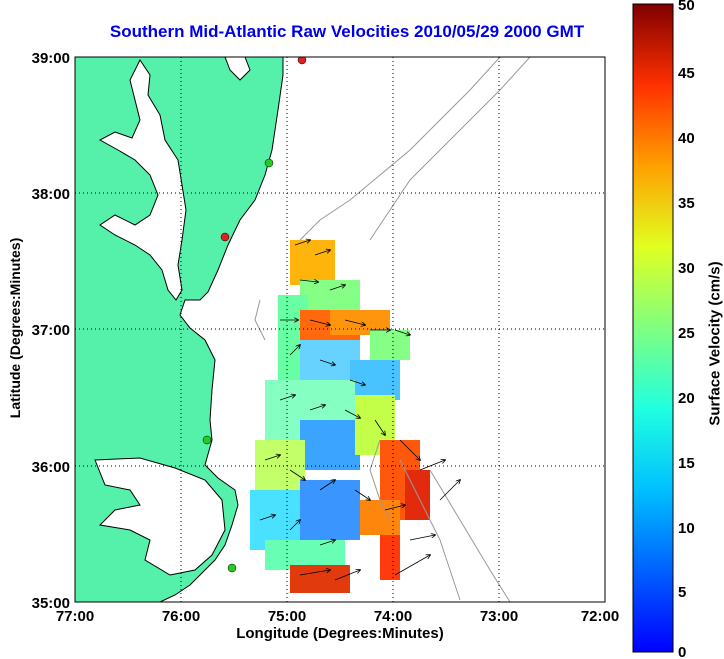 Image resolution: width=724 pixels, height=659 pixels. I want to click on colorbar-tick-label: 15, so click(686, 463).